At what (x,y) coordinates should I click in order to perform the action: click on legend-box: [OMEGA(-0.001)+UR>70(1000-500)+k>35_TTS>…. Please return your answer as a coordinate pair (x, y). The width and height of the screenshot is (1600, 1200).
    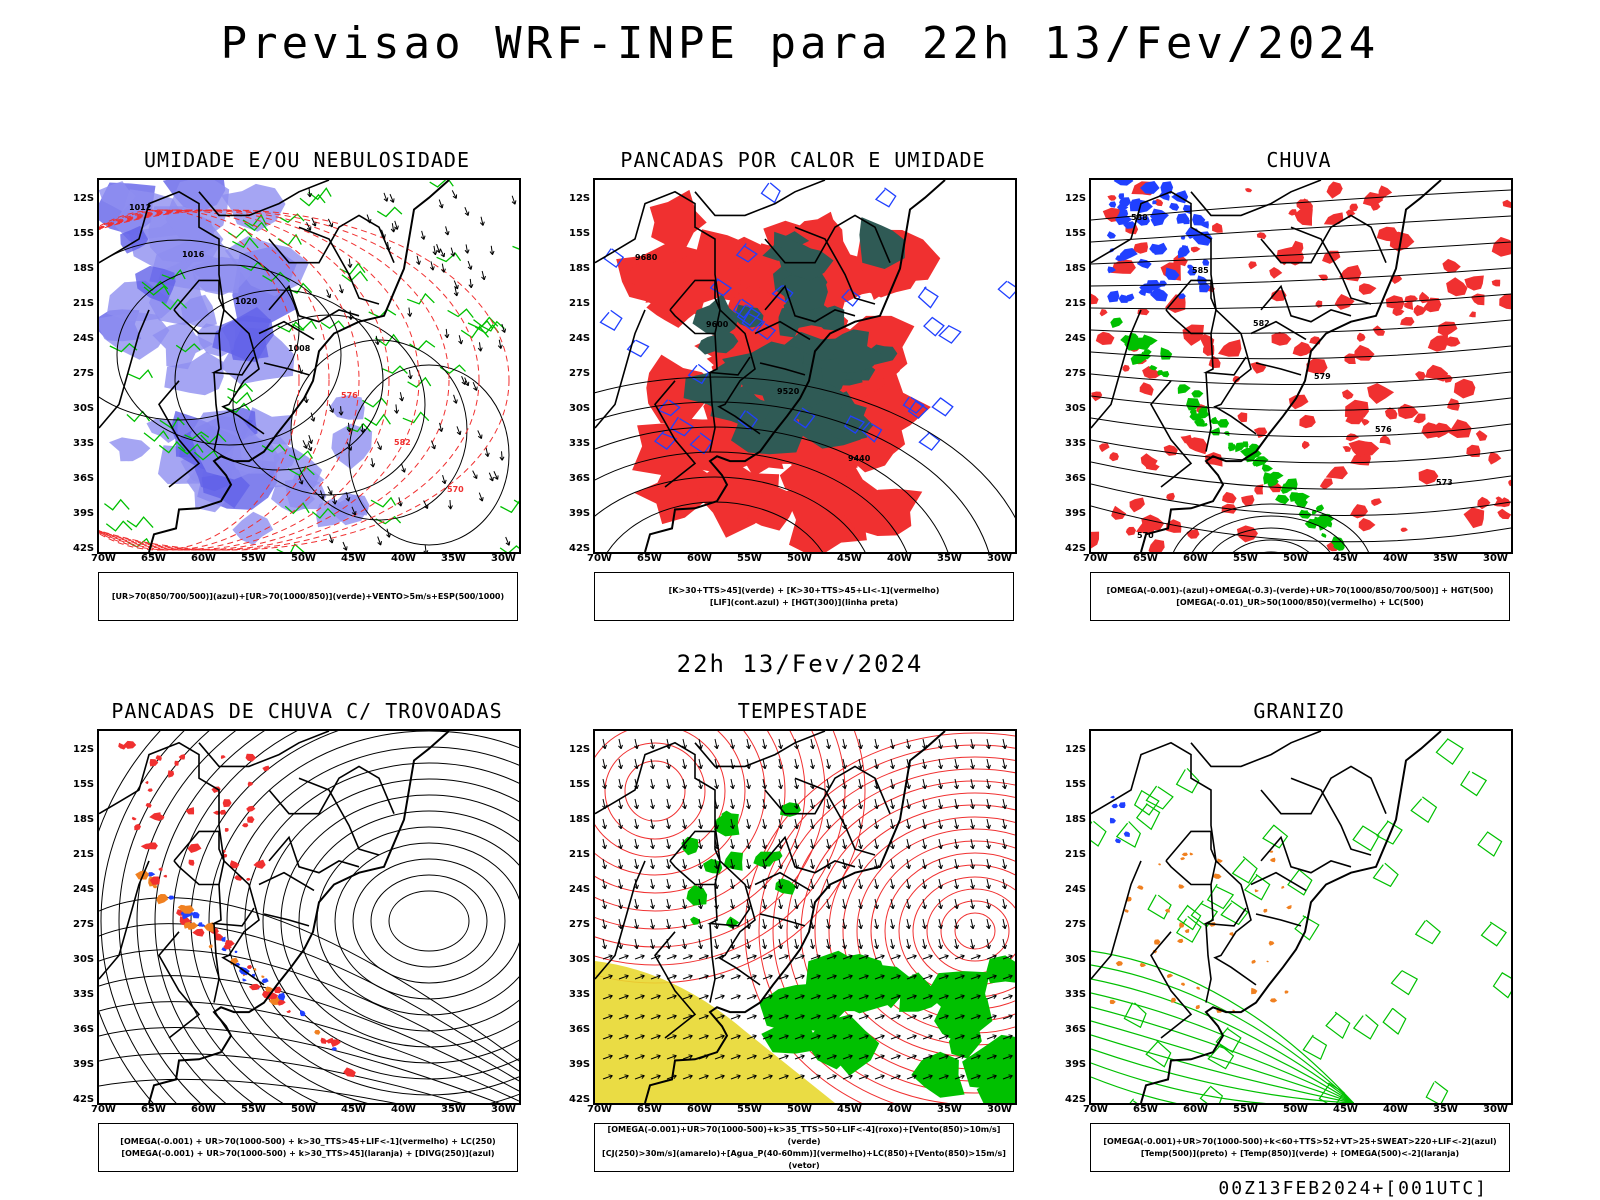
    Looking at the image, I should click on (804, 1147).